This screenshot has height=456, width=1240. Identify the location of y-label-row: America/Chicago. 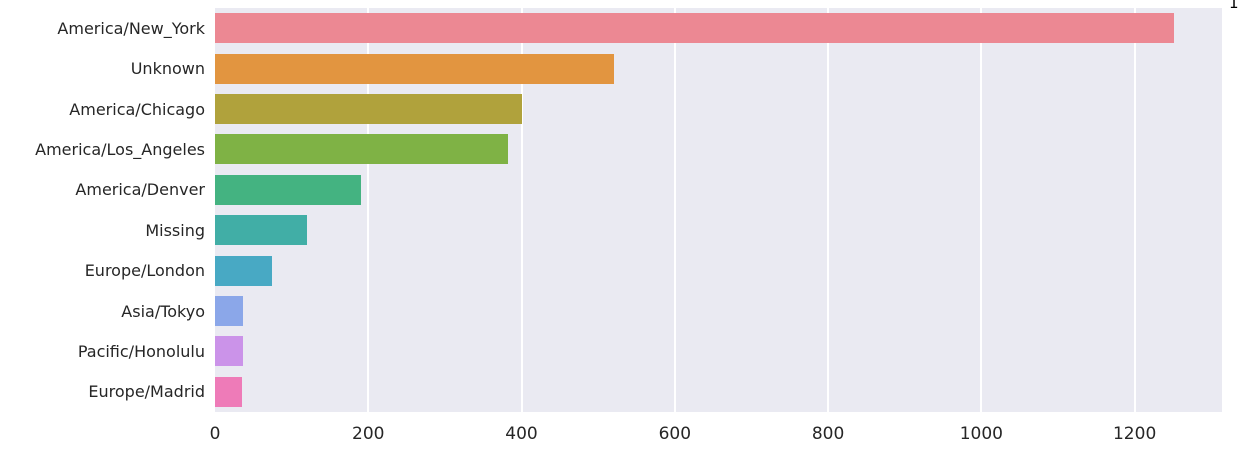
(107, 109).